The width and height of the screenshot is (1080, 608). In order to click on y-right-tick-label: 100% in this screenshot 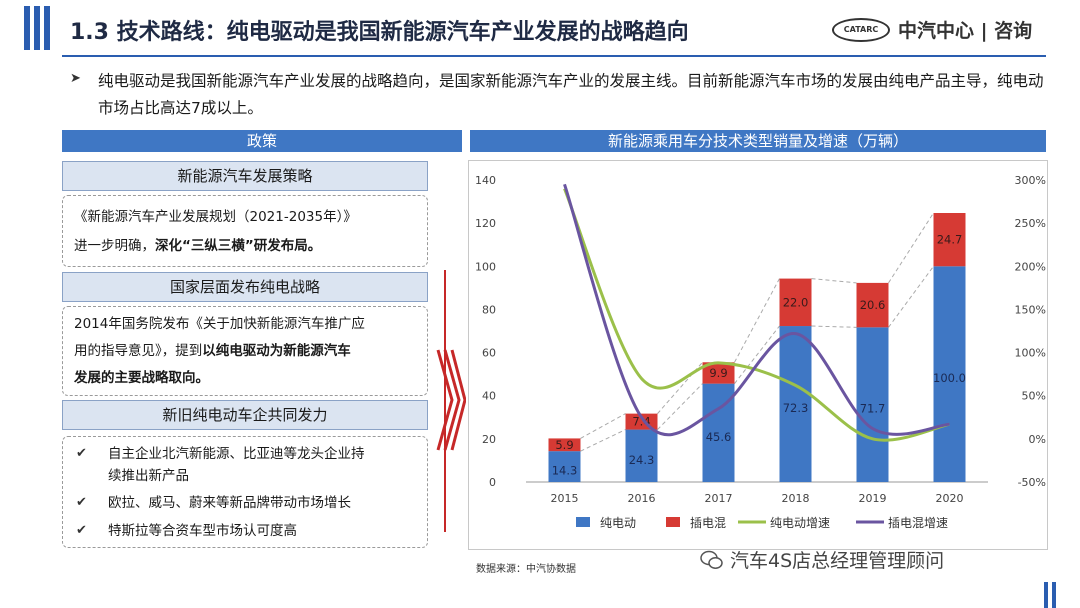, I will do `click(1030, 353)`.